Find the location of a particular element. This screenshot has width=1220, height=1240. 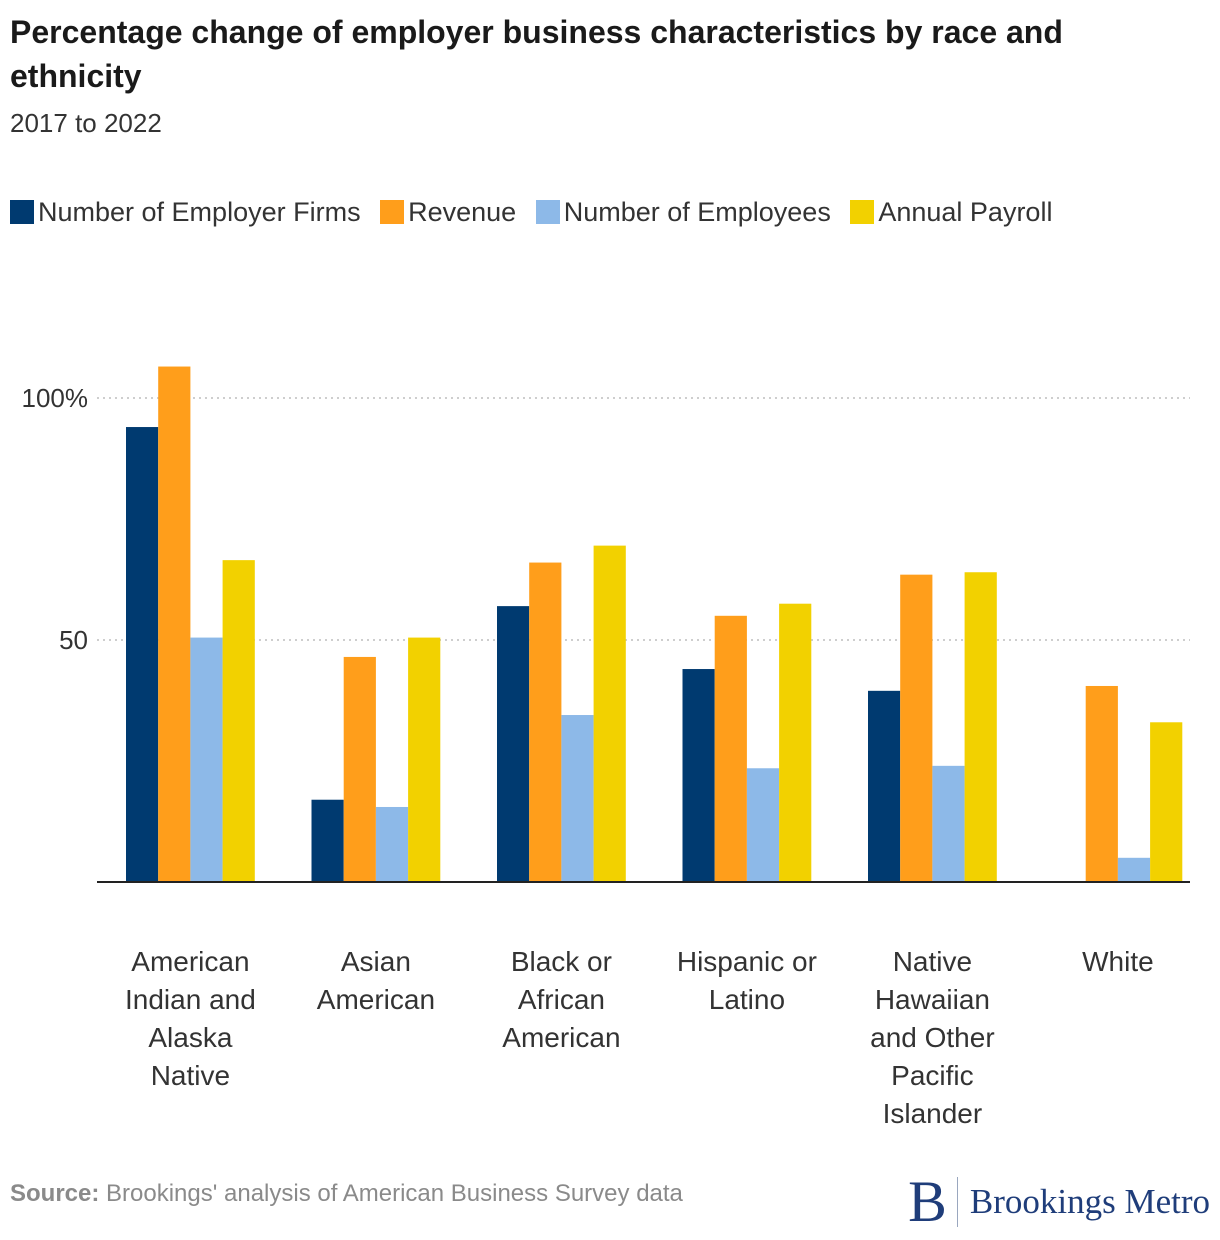

legend-swatch-revenue is located at coordinates (392, 212).